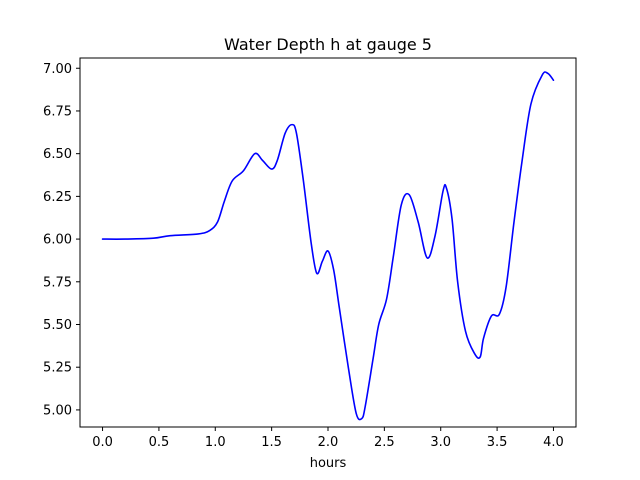 The height and width of the screenshot is (480, 640). Describe the element at coordinates (57, 111) in the screenshot. I see `y-tick-label: 6.75` at that location.